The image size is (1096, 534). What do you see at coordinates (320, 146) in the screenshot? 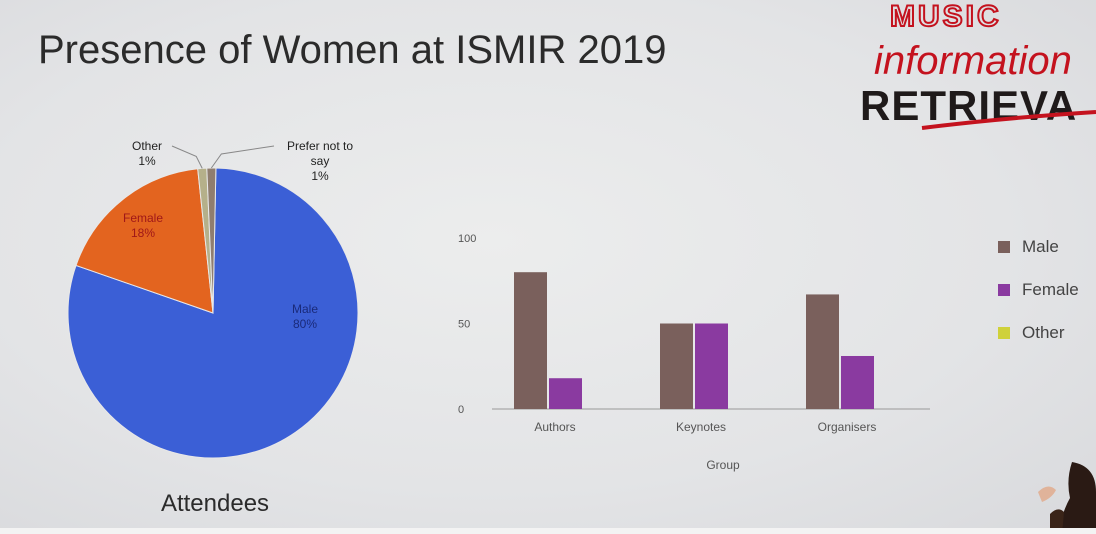
I see `pie-label-prefer-not-to-say: Prefer not to` at bounding box center [320, 146].